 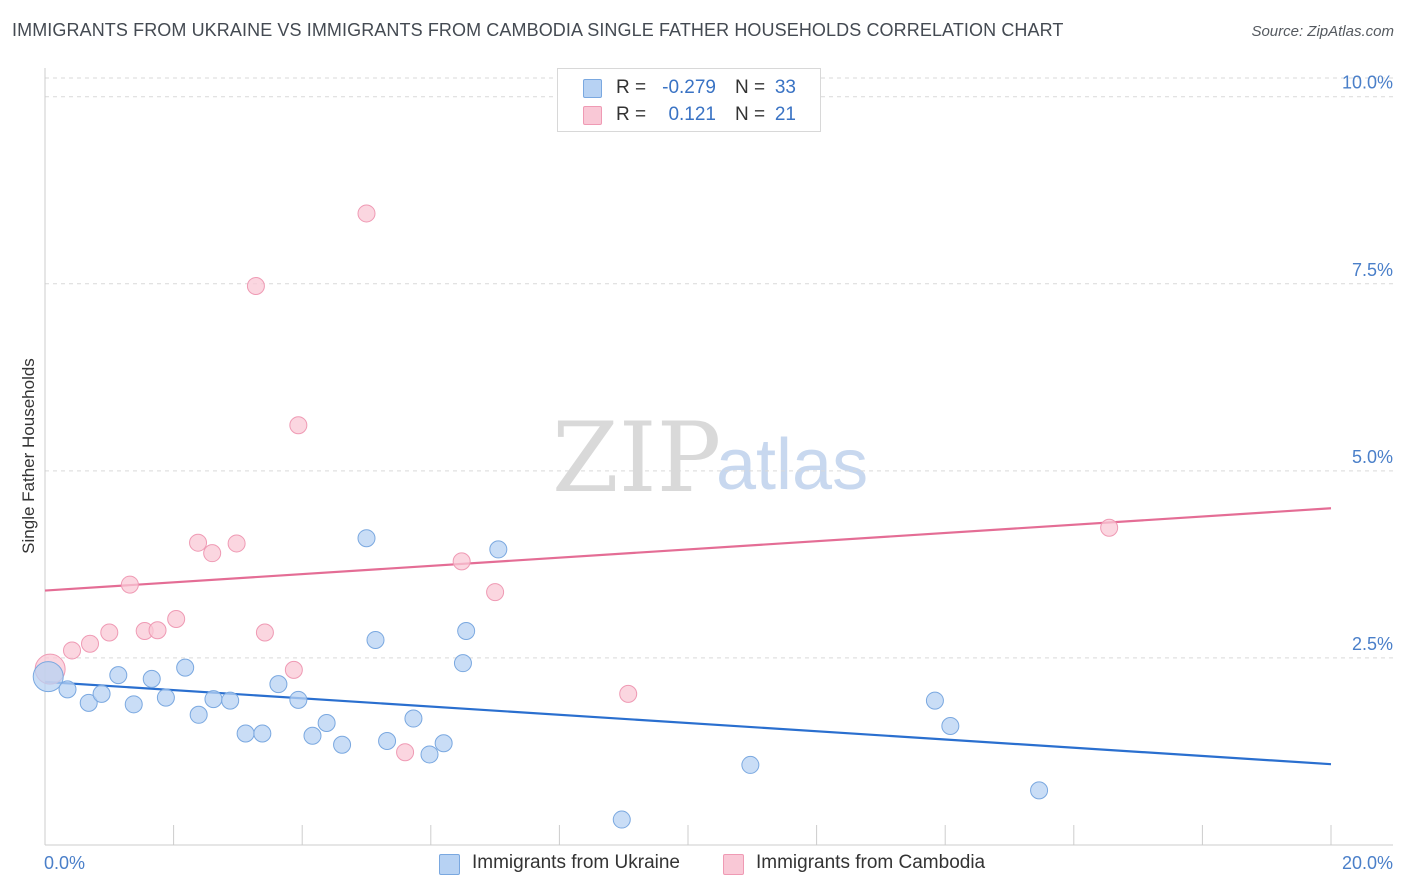 What do you see at coordinates (1367, 863) in the screenshot?
I see `x-tick-label-max: 20.0%` at bounding box center [1367, 863].